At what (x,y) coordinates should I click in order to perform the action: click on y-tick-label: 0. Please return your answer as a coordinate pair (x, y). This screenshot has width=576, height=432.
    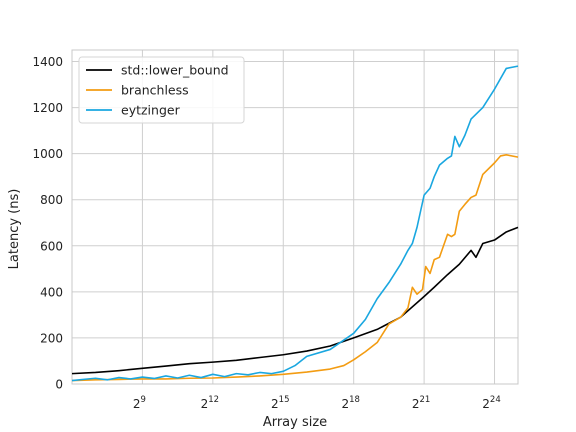
    Looking at the image, I should click on (59, 385).